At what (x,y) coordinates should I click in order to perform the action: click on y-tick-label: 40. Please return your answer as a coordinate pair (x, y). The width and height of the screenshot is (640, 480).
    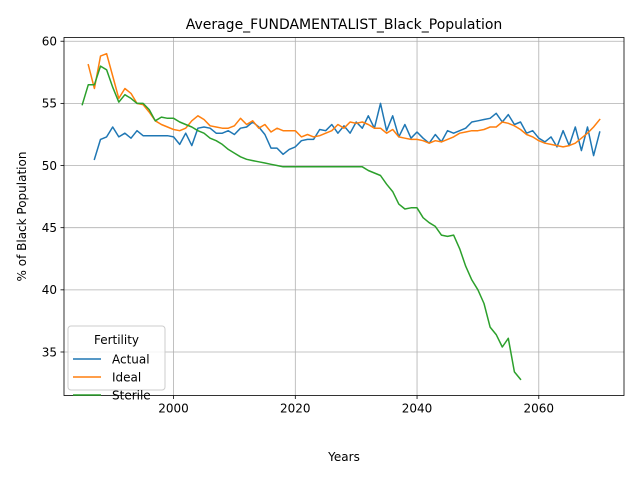
    Looking at the image, I should click on (49, 290).